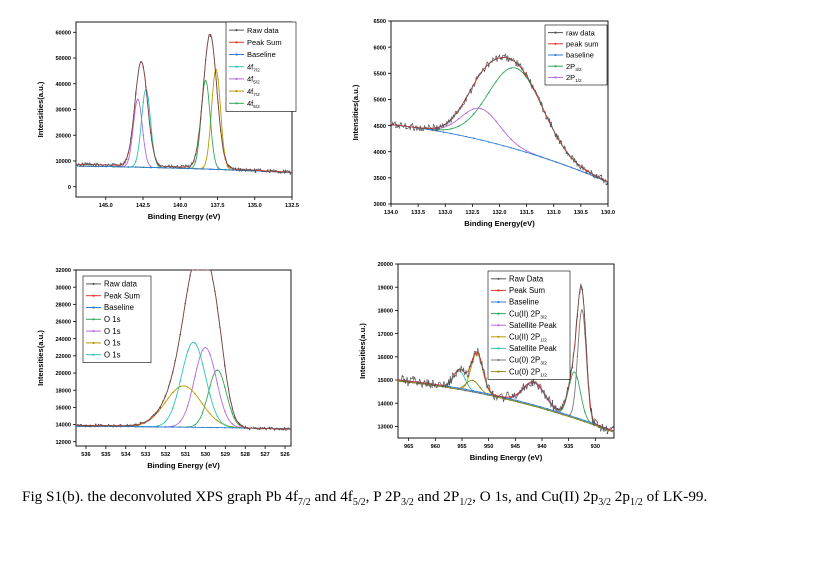 This screenshot has width=832, height=580. Describe the element at coordinates (40, 109) in the screenshot. I see `y-axis-label: Intensities(a.u.)` at that location.